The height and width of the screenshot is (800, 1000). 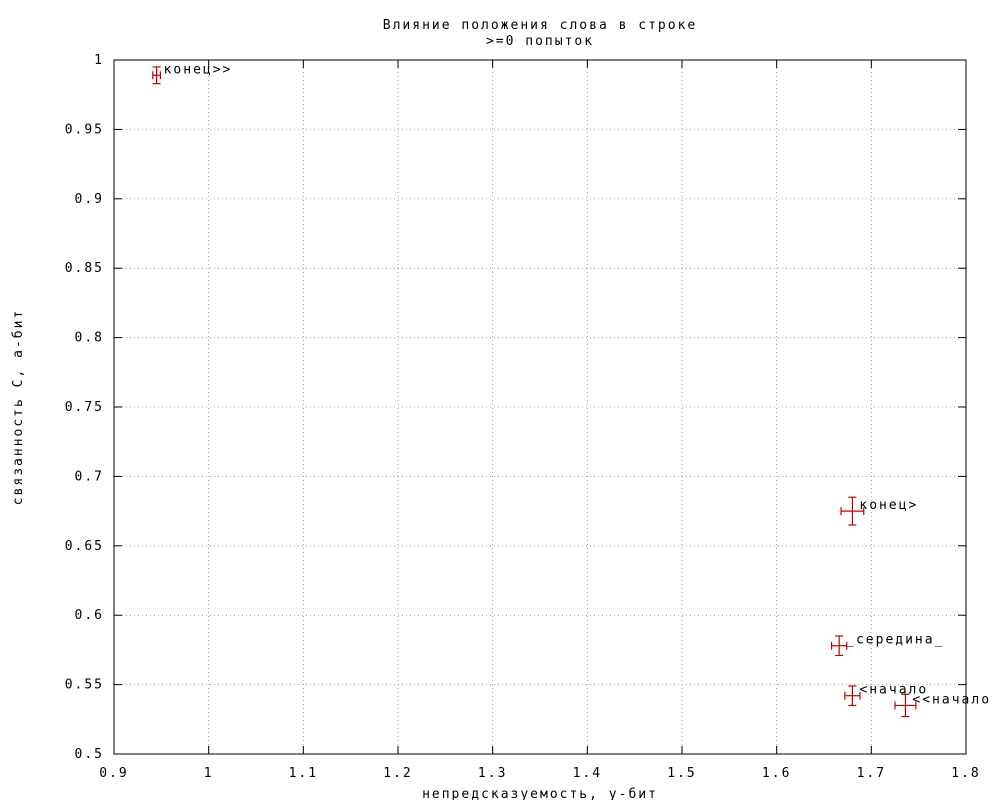 I want to click on y-tick-label: 0.8, so click(x=89, y=338).